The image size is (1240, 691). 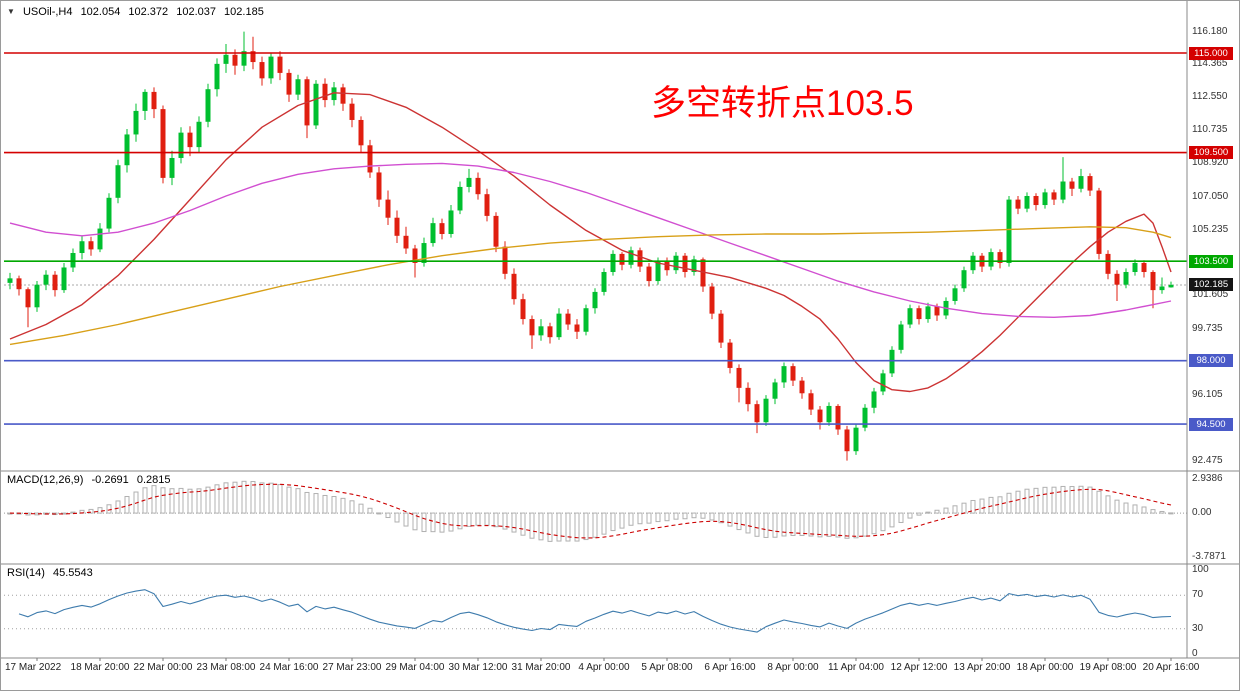 I want to click on symbol-timeframe-label: USOil-,H4, so click(x=47, y=12).